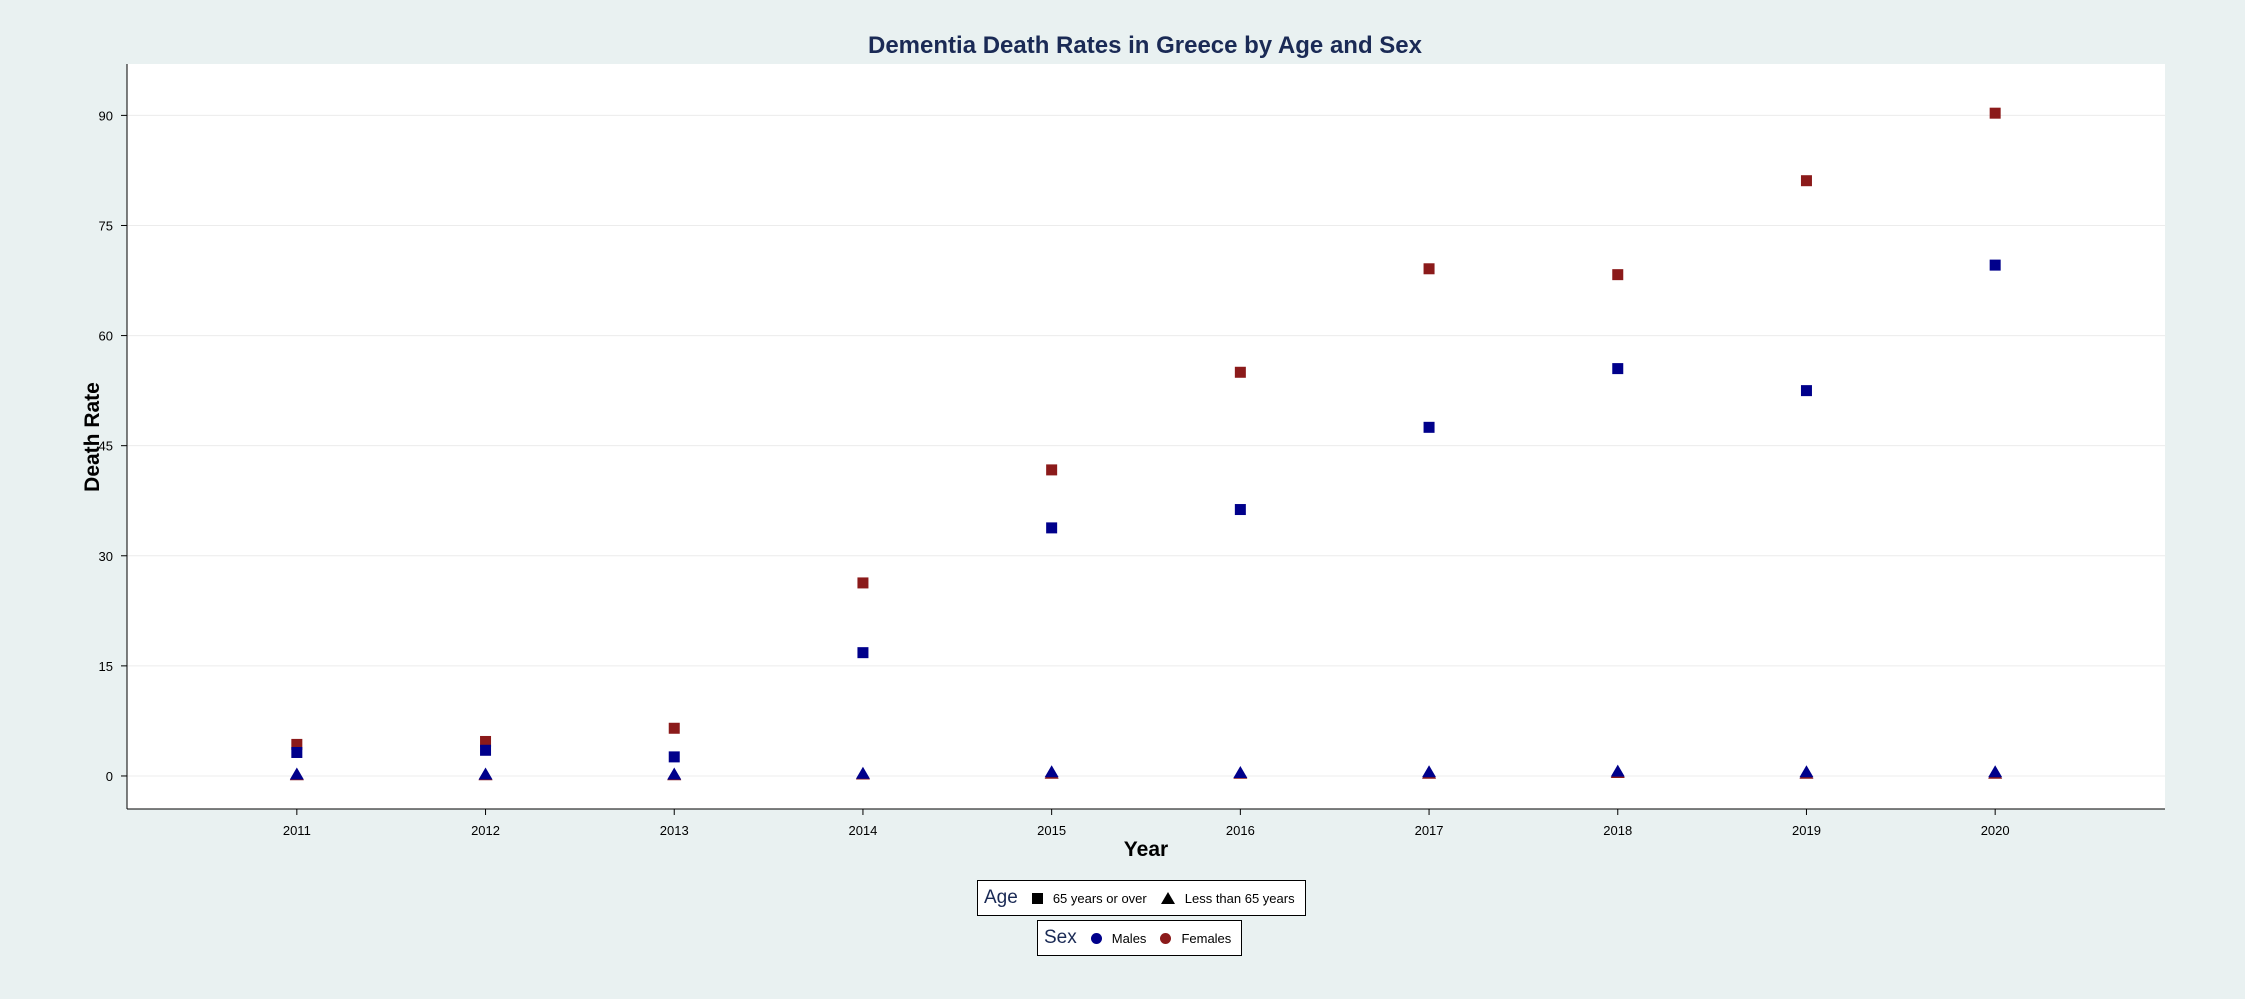 This screenshot has width=2245, height=999. What do you see at coordinates (1037, 898) in the screenshot?
I see `square-marker-icon` at bounding box center [1037, 898].